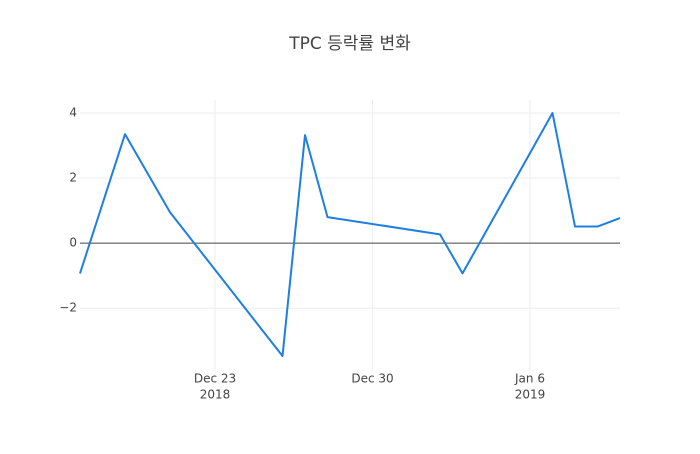  Describe the element at coordinates (73, 243) in the screenshot. I see `y-tick-label: 0` at that location.